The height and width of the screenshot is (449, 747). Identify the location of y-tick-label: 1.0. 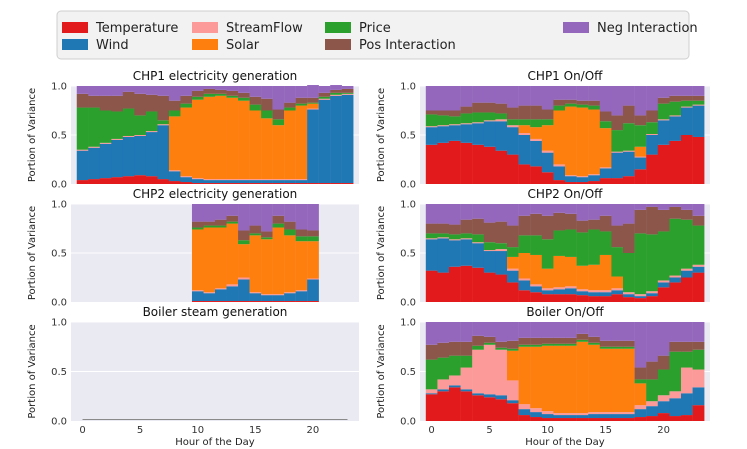
(408, 87).